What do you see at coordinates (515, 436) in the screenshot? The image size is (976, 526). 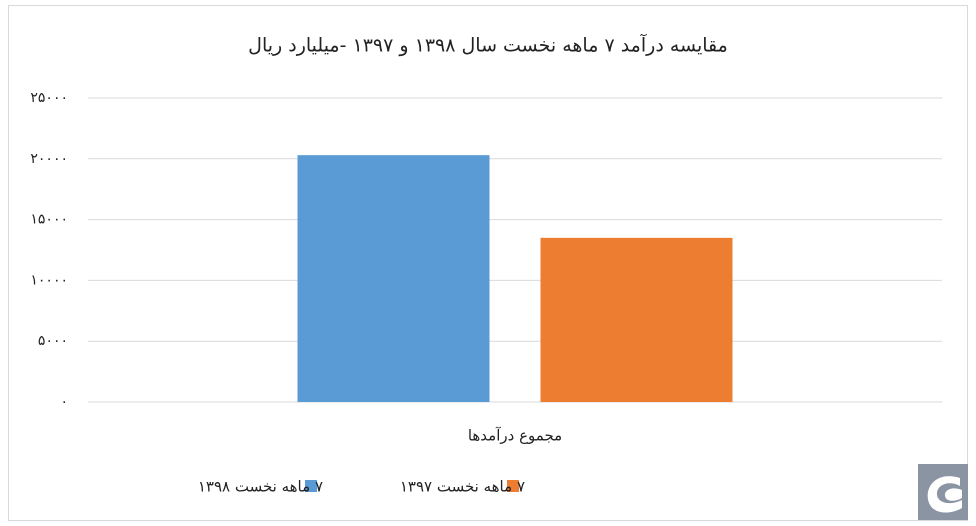 I see `x-tick-label: مجموع درآمدها` at bounding box center [515, 436].